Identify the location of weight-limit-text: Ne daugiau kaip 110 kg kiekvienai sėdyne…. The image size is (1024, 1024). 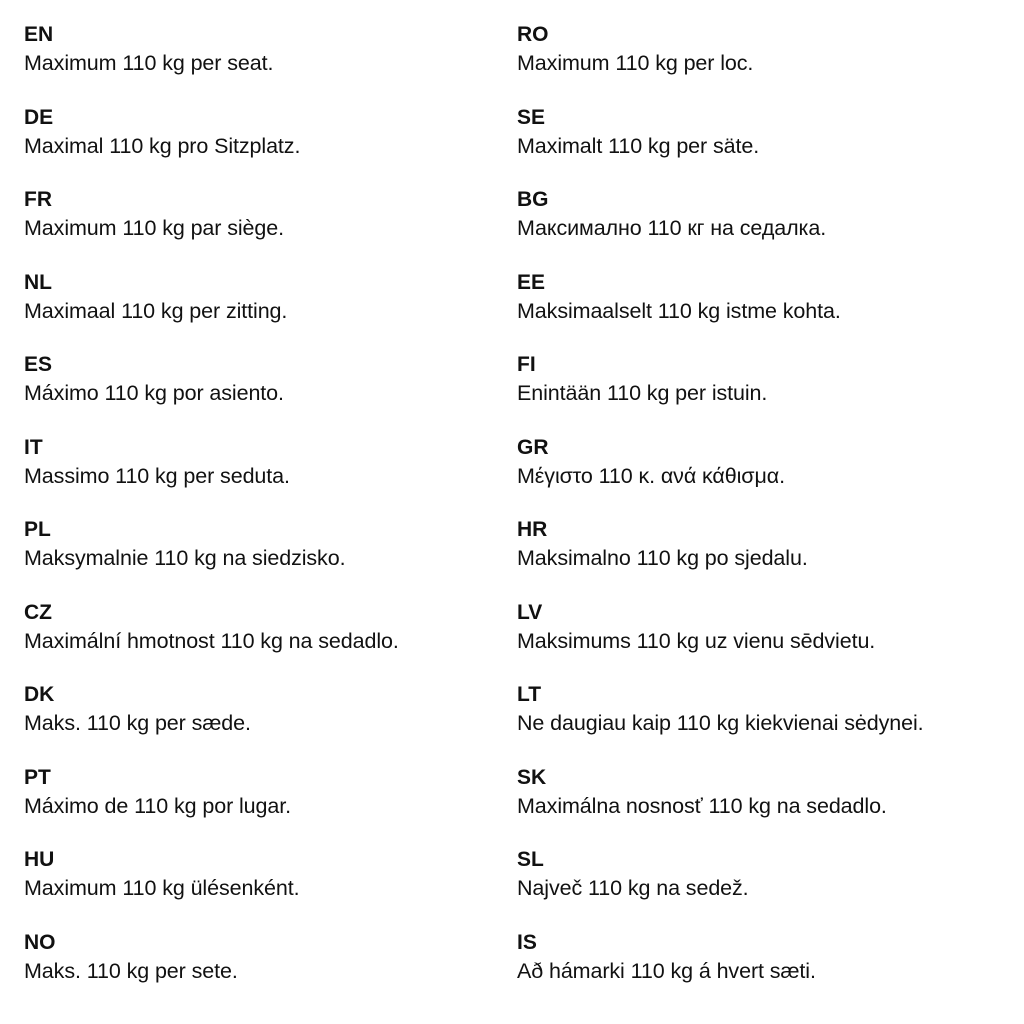
(720, 723).